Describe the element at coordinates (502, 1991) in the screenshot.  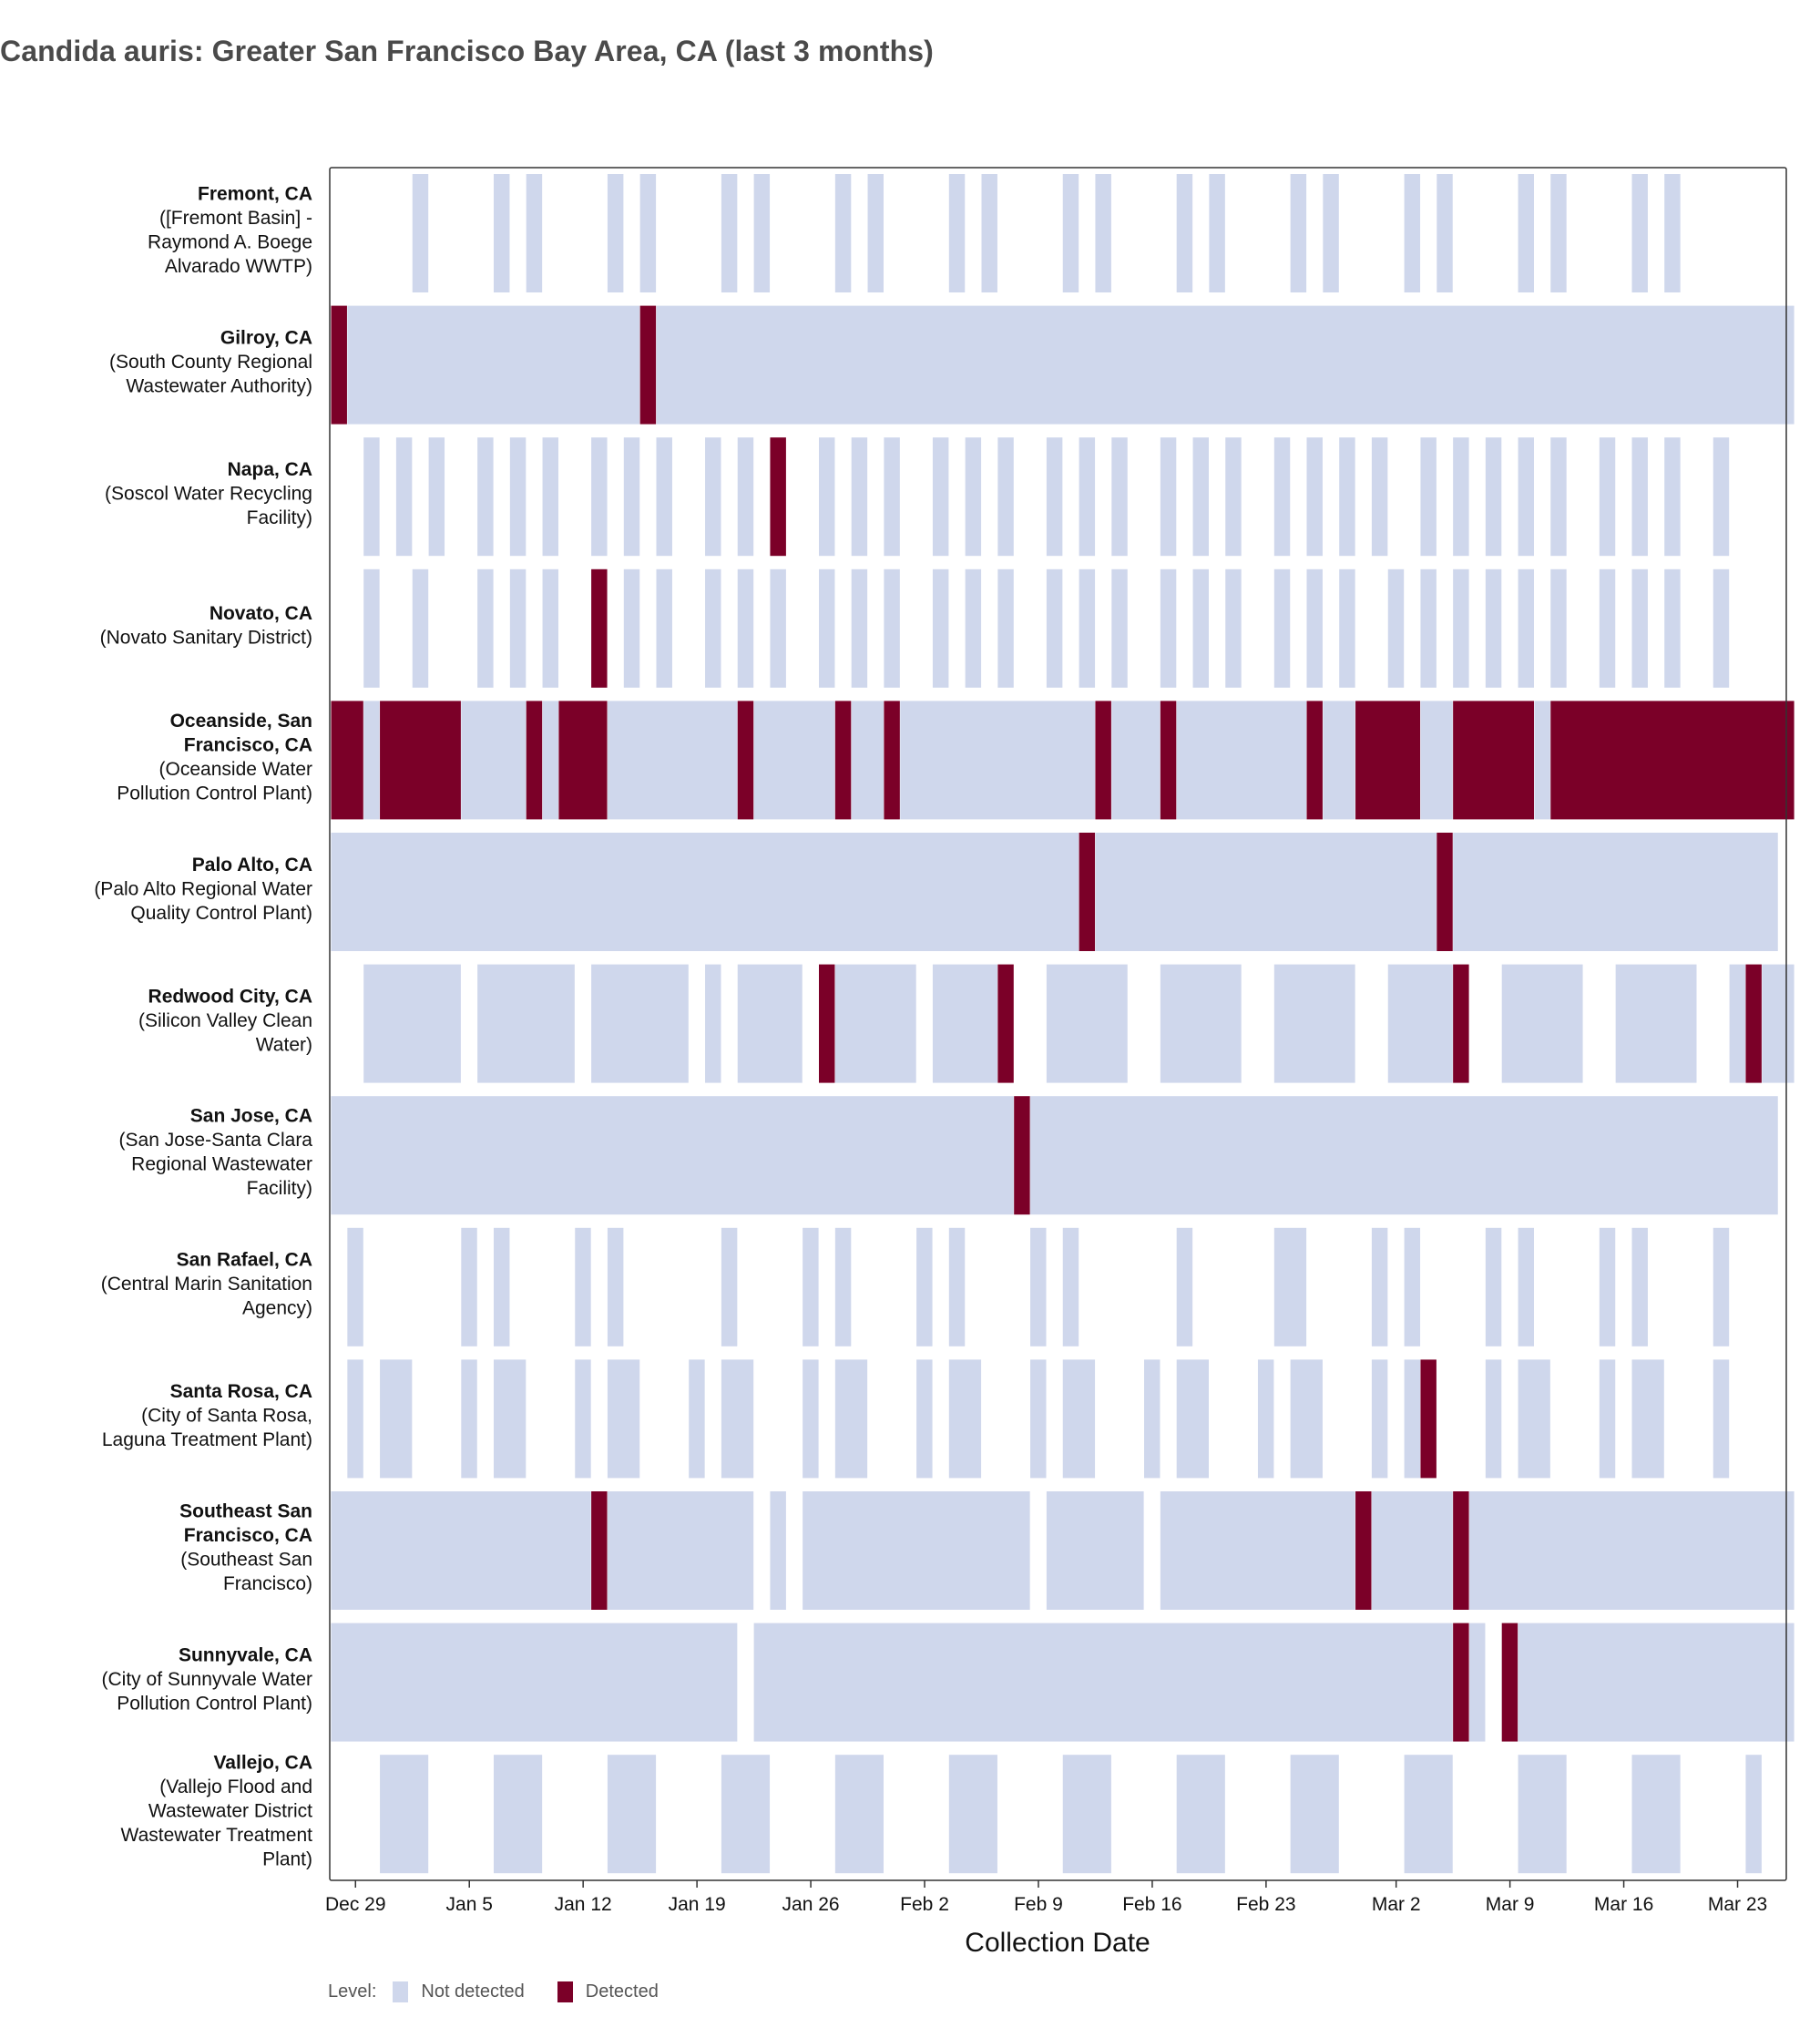
I see `legend: Level: Not detected Detected` at that location.